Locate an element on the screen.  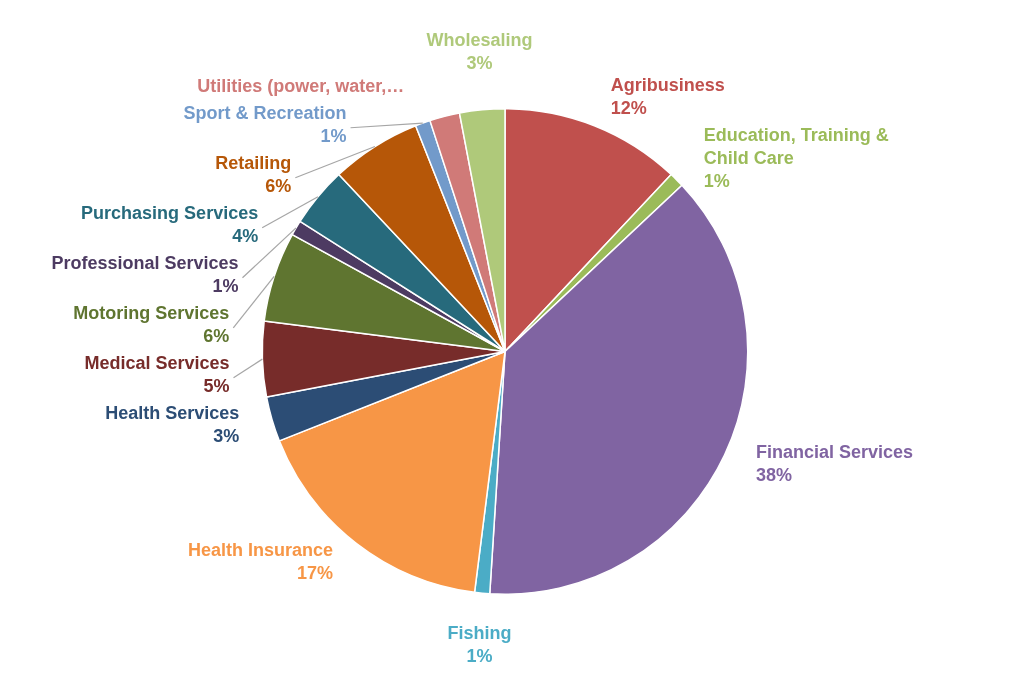
slice-label: Motoring Services is located at coordinates (151, 312).